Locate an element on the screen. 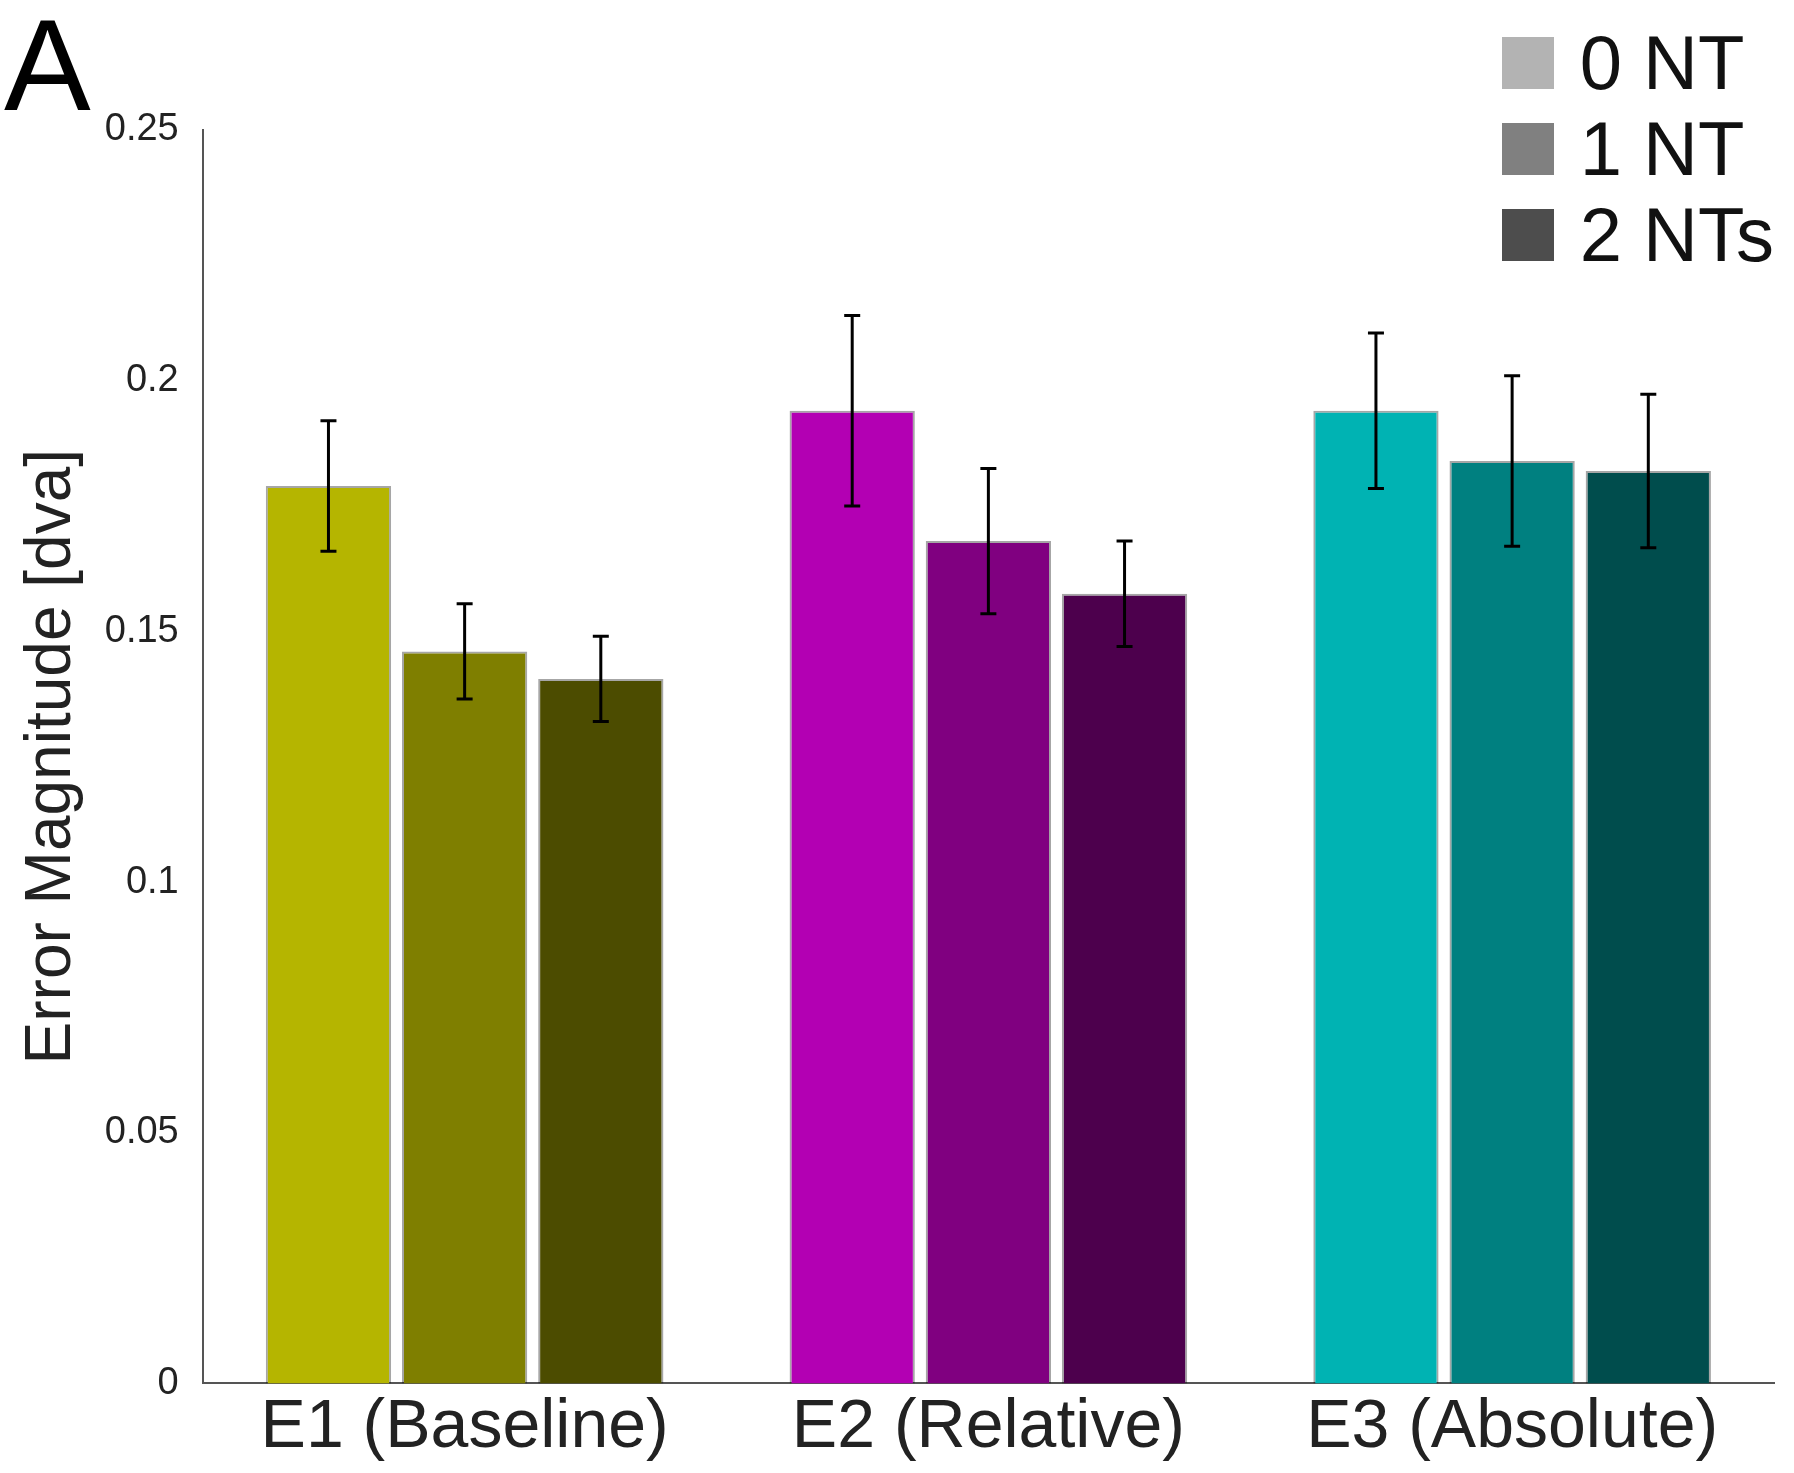  y-tick-label: 0.2 is located at coordinates (152, 378).